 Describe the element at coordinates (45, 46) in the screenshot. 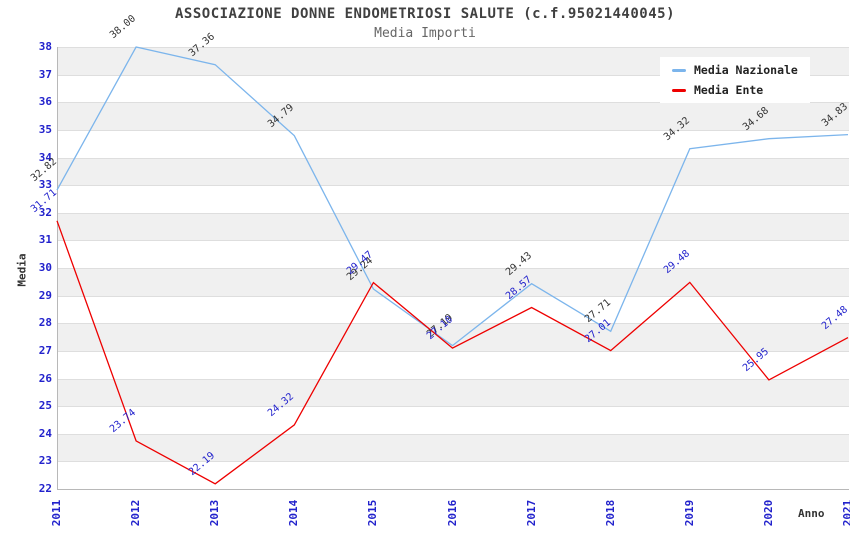

I see `y-tick-label: 38` at that location.